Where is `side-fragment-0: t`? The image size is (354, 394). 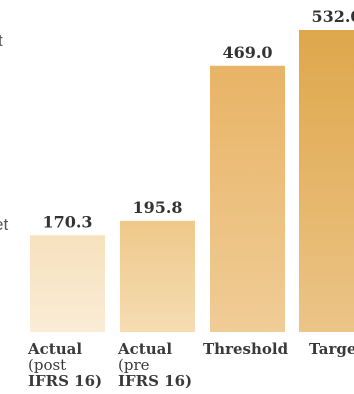 side-fragment-0: t is located at coordinates (1, 40).